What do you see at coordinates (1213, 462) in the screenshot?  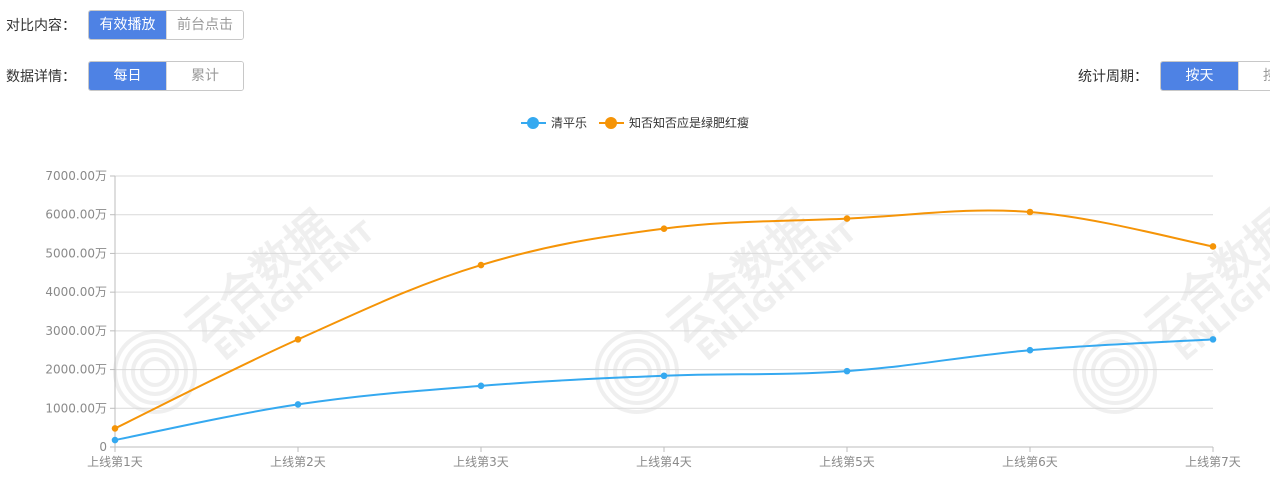 I see `x-tick-label: 上线第7天` at bounding box center [1213, 462].